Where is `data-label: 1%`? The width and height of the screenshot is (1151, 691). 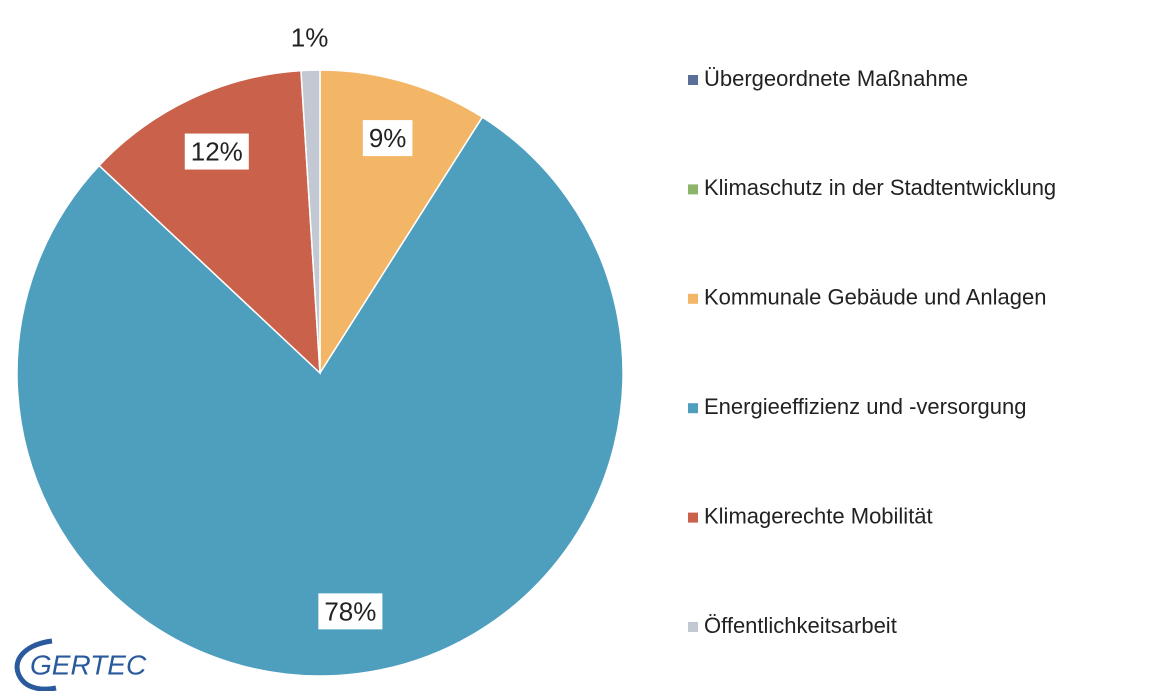
data-label: 1% is located at coordinates (310, 38).